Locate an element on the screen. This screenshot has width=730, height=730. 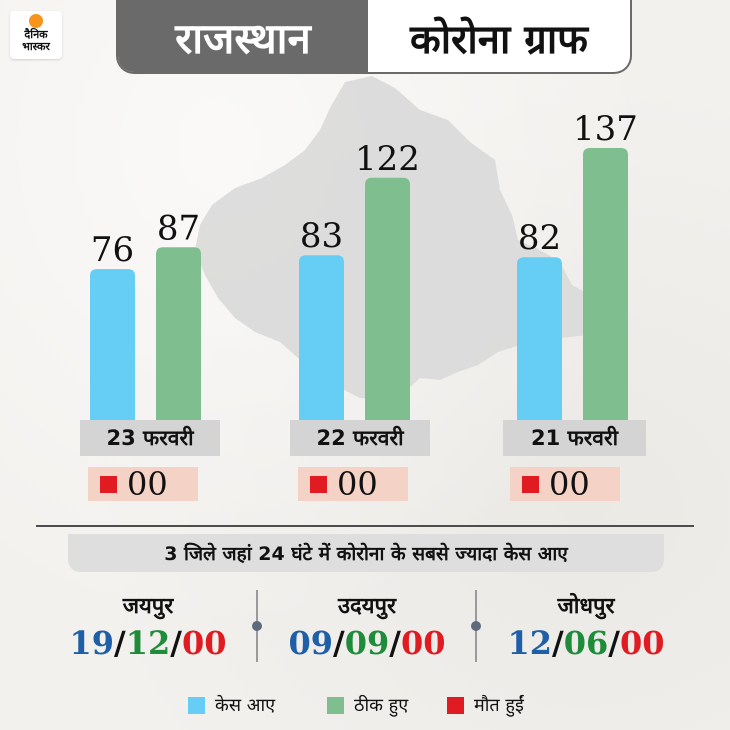
title-chart: कोरोना ग्राफ is located at coordinates (499, 39).